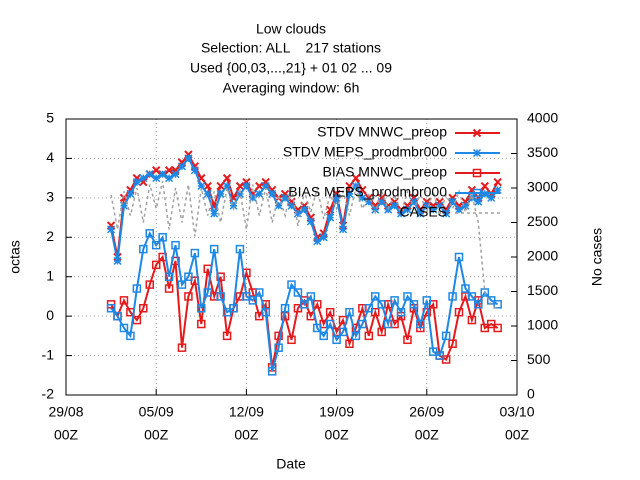 This screenshot has width=640, height=480. I want to click on x-tick-label: 05/09, so click(156, 412).